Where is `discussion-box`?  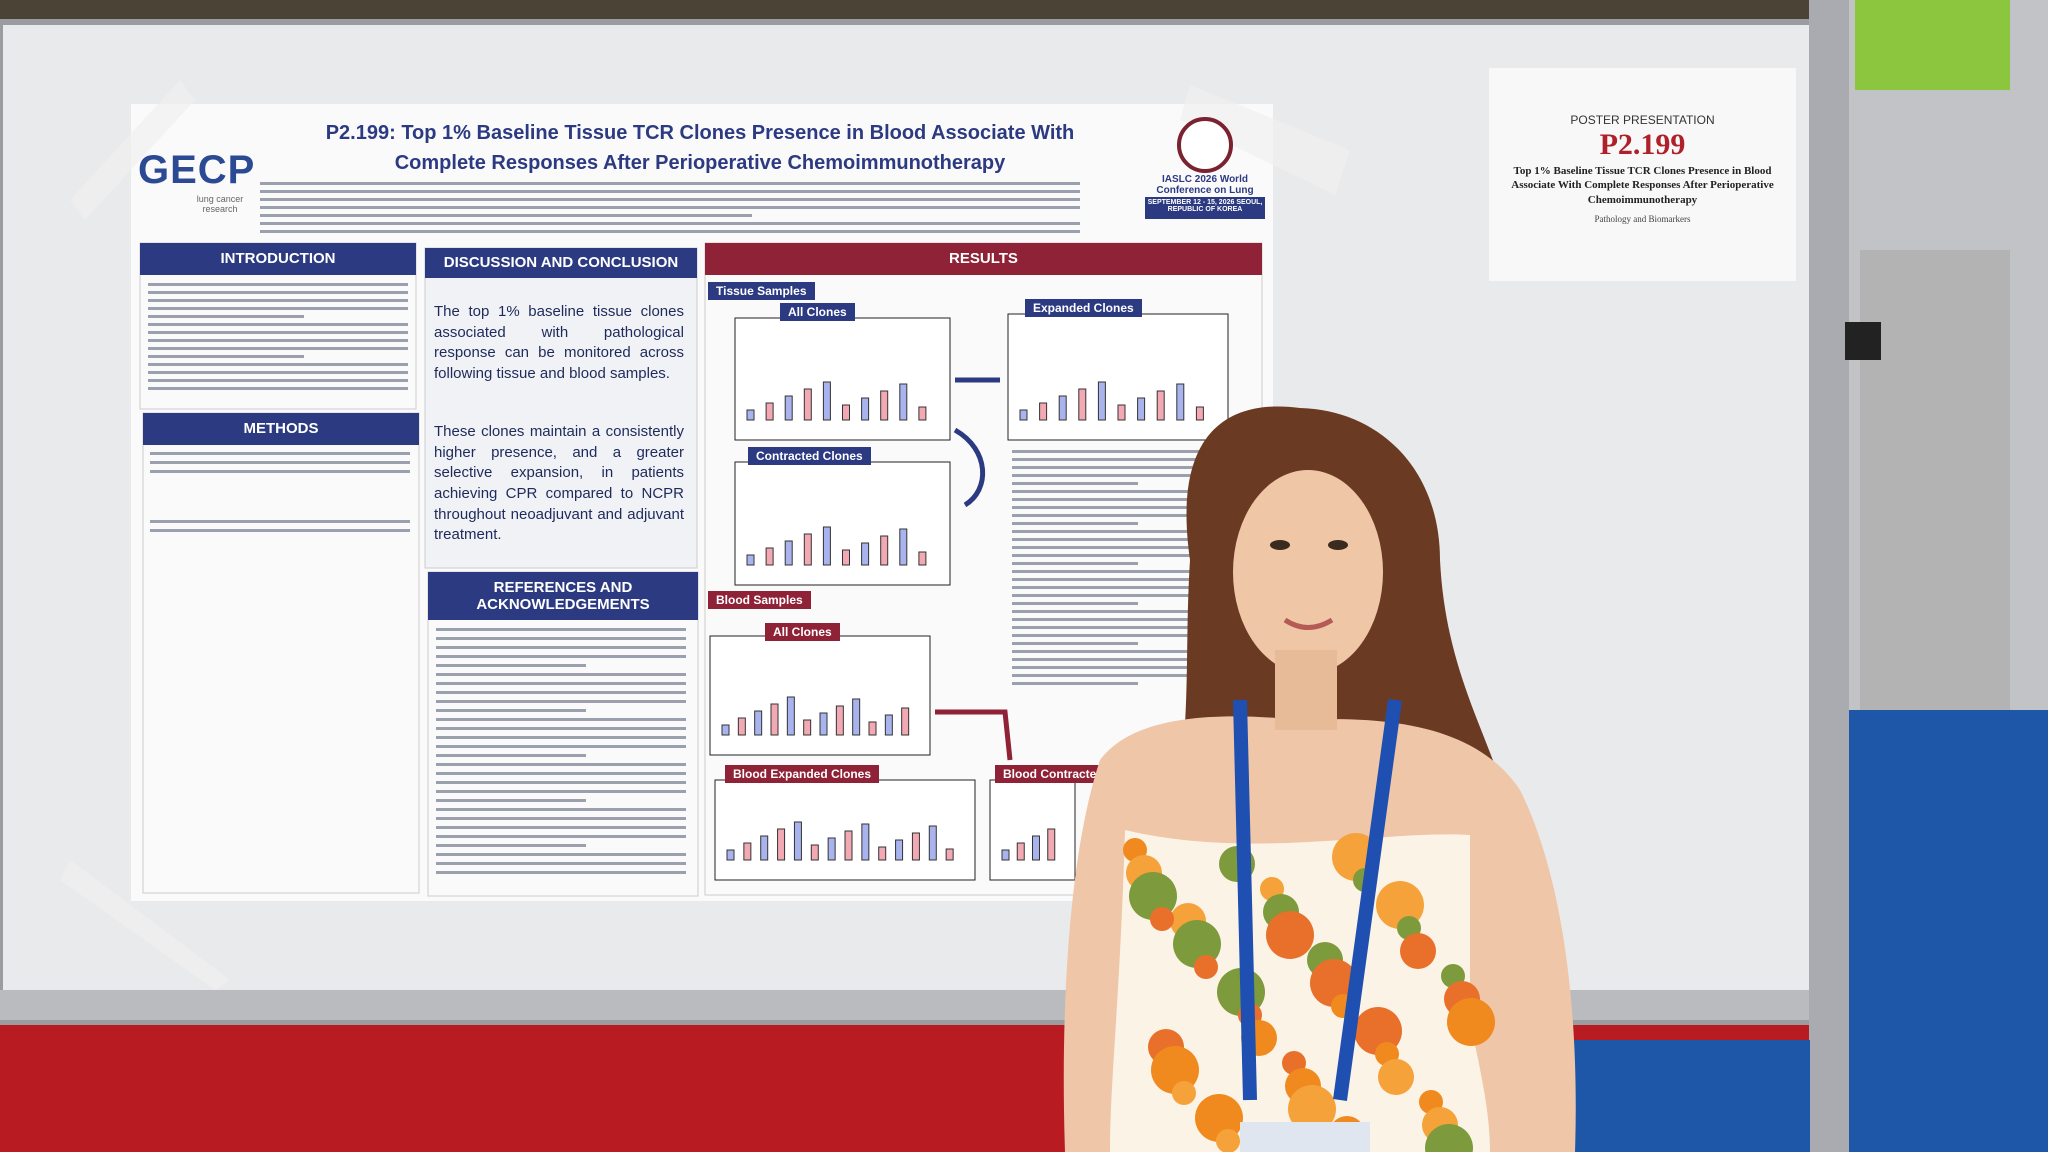 discussion-box is located at coordinates (561, 408).